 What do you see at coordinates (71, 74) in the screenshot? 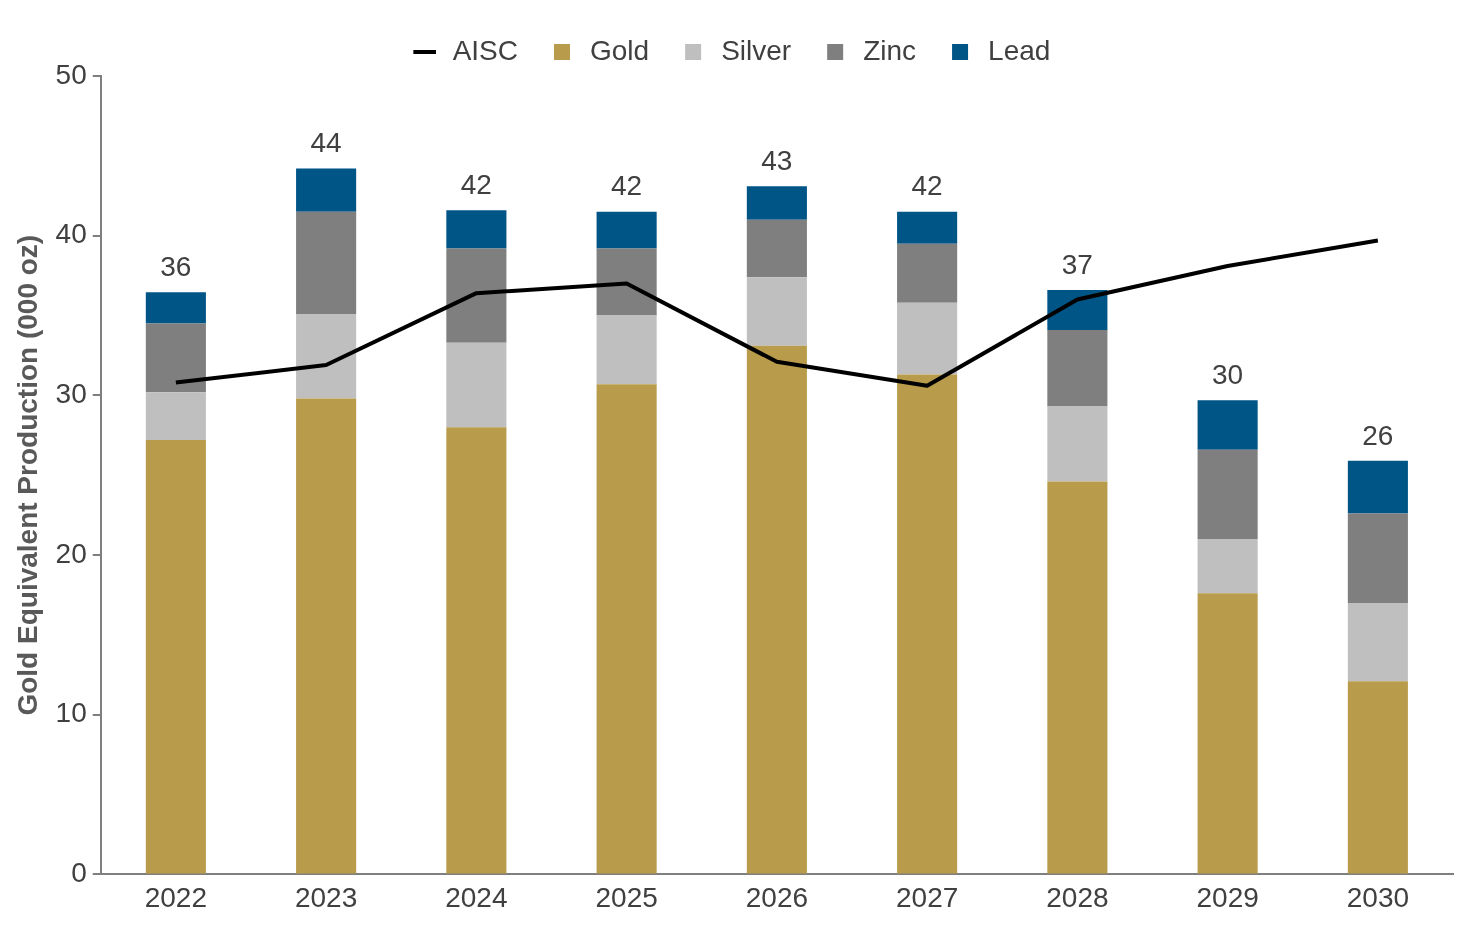
I see `y-tick-label: 50` at bounding box center [71, 74].